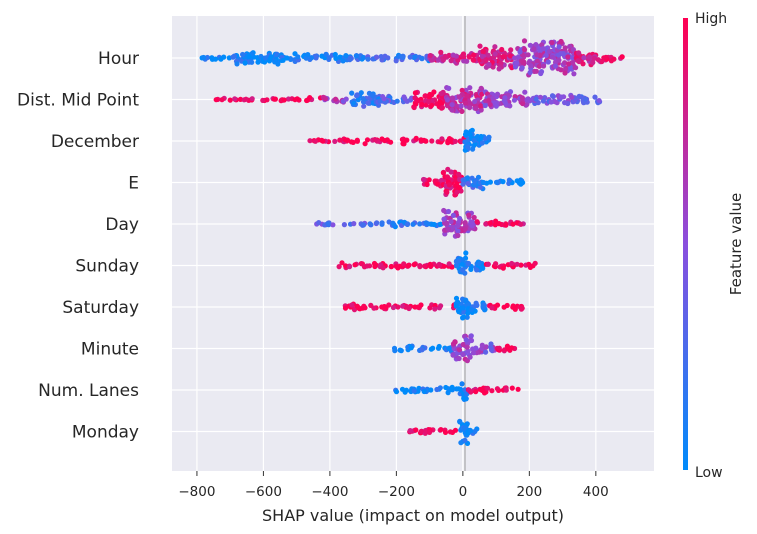 This screenshot has height=534, width=757. Describe the element at coordinates (709, 473) in the screenshot. I see `colorbar-low-label: Low` at that location.